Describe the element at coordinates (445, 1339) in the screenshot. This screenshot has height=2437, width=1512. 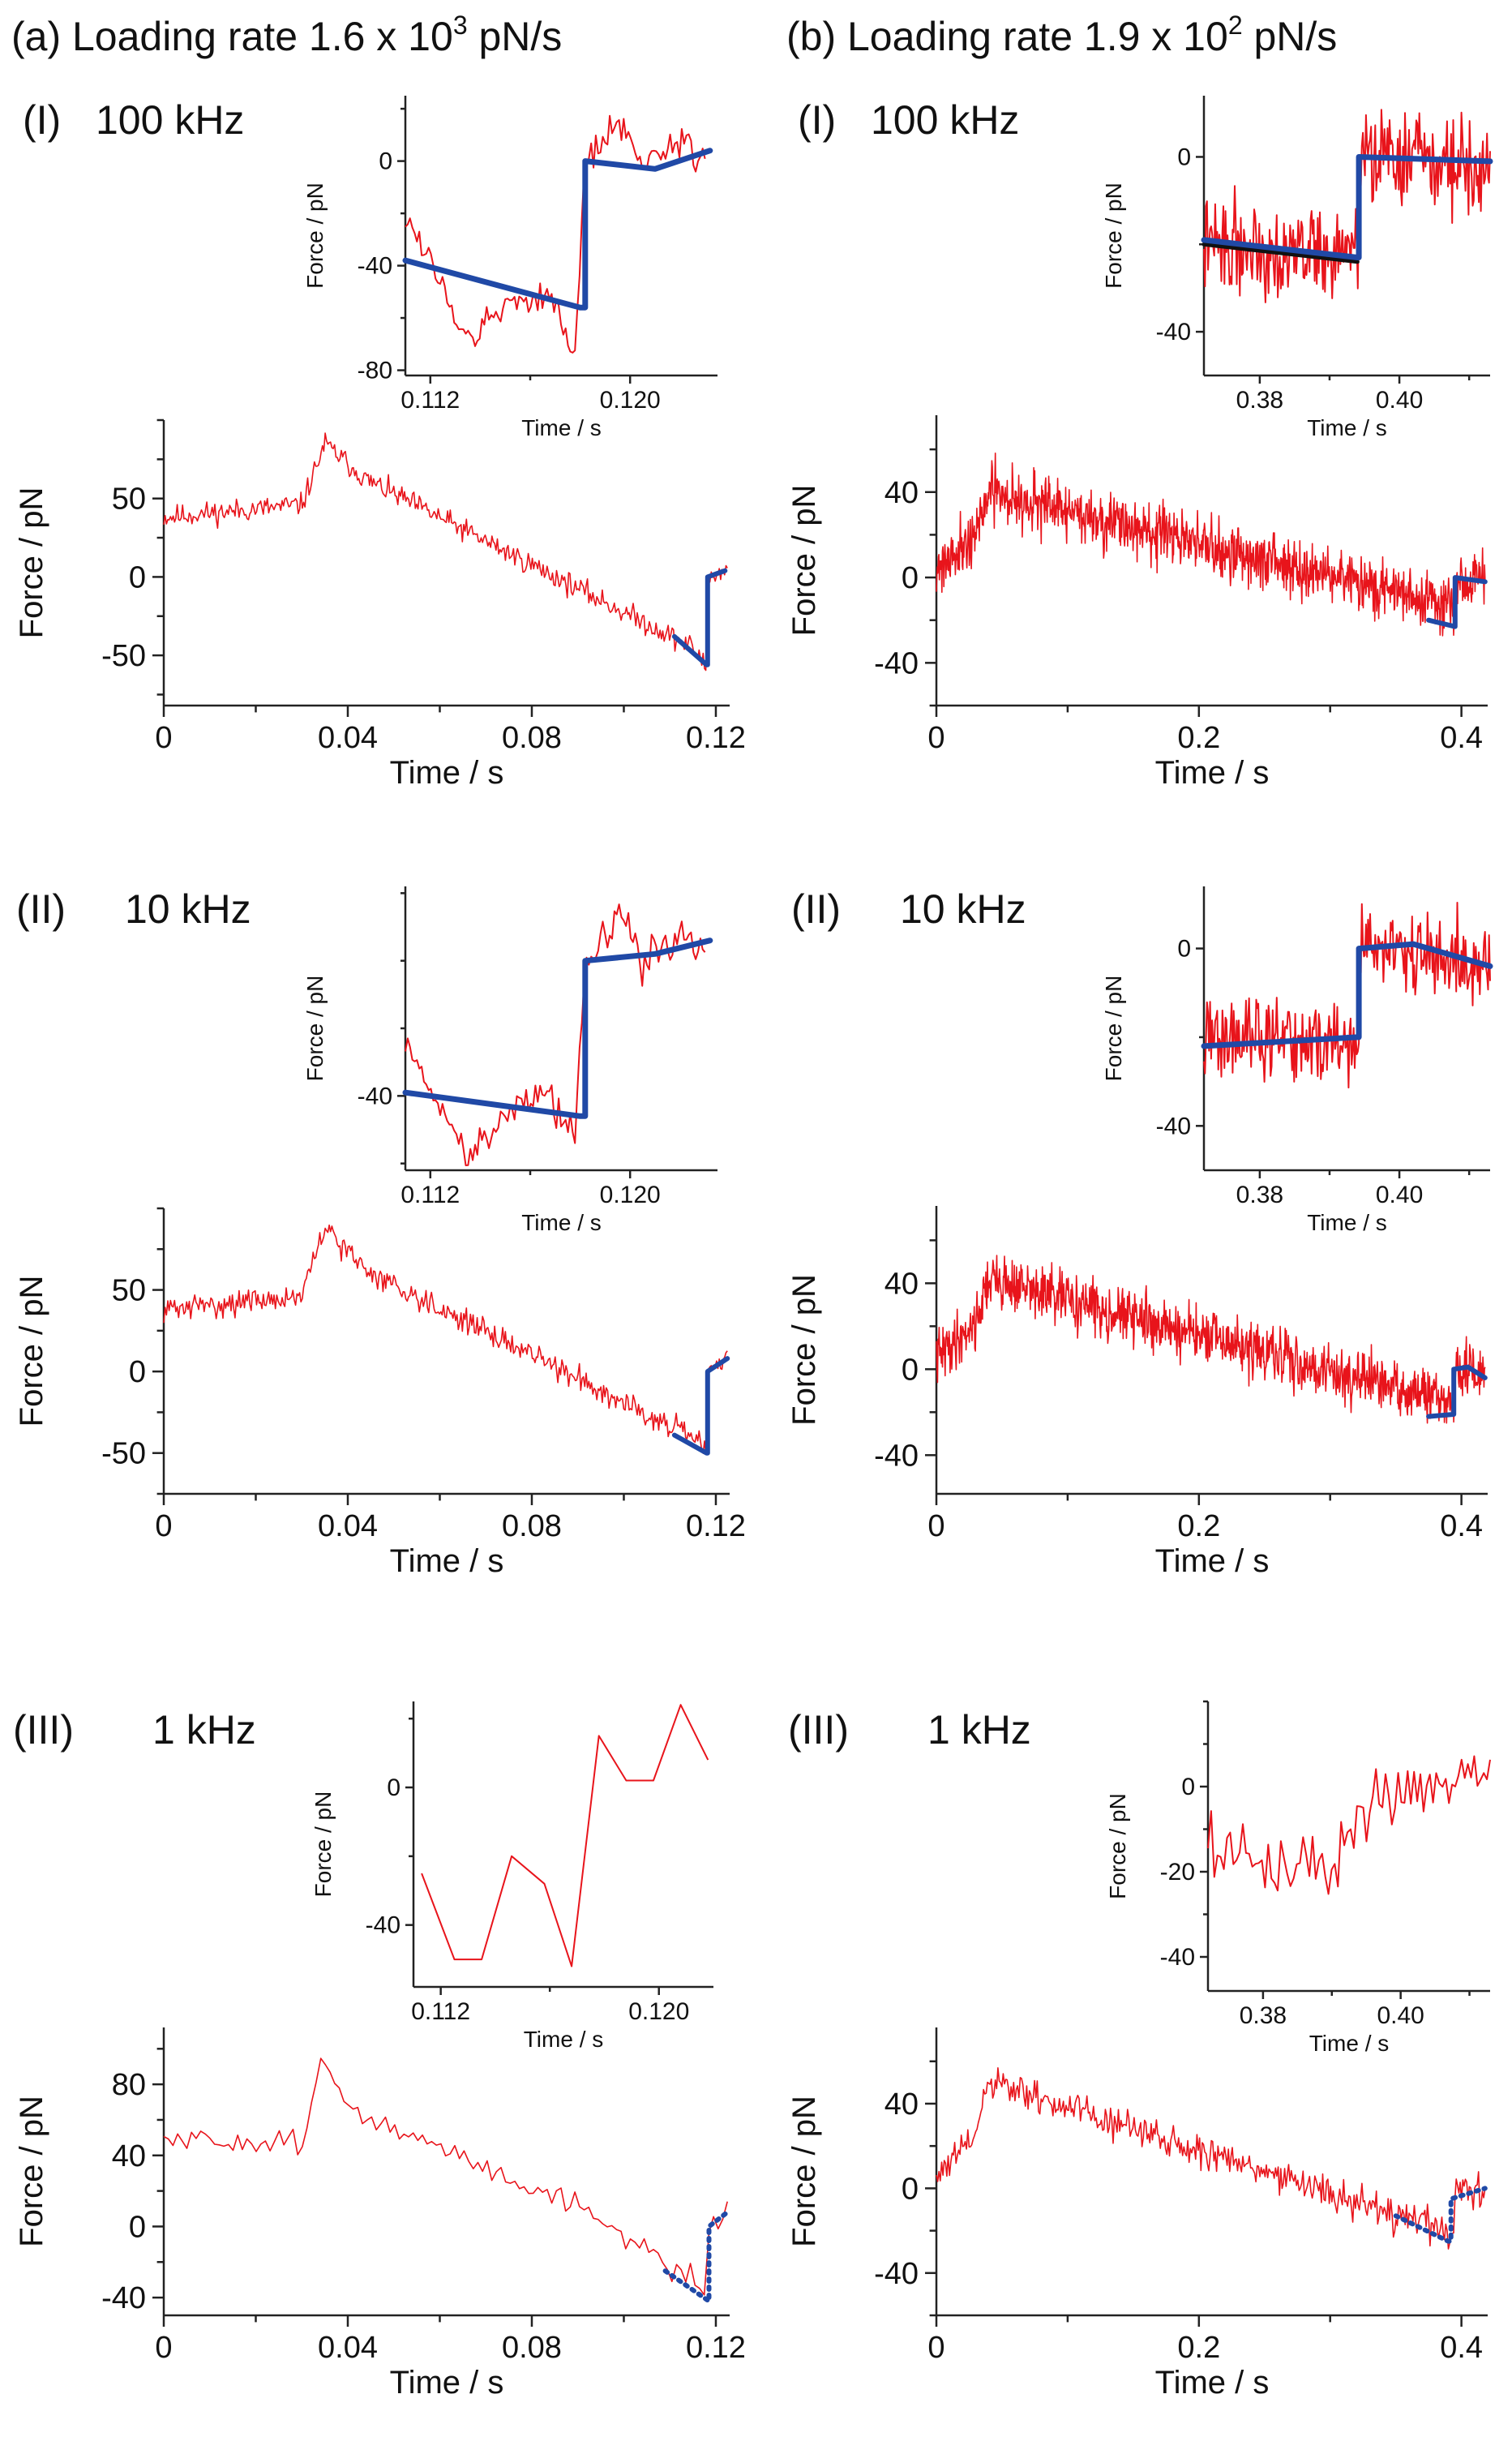
I see `trace-line-a2-main` at that location.